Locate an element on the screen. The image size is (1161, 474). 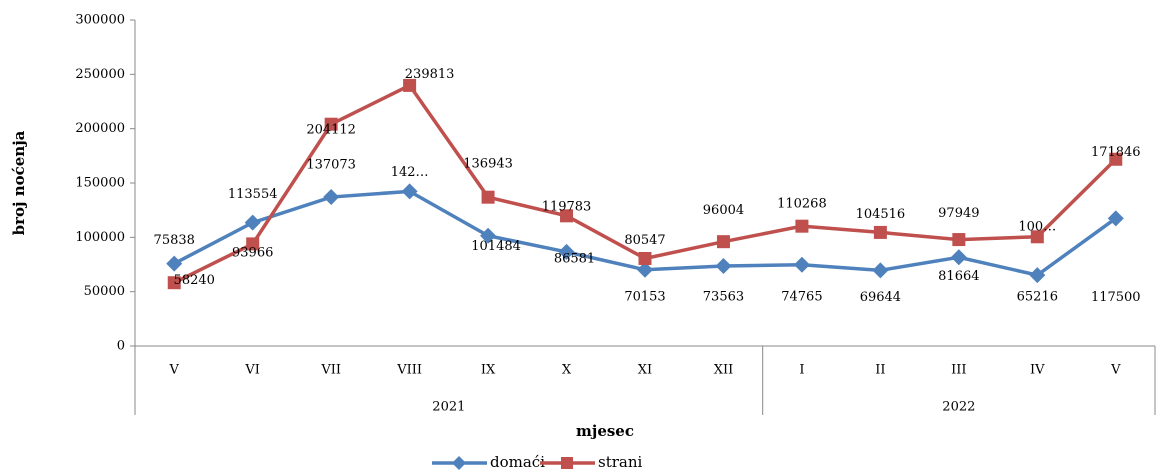
y-tick-label: 300000 is located at coordinates (100, 20).